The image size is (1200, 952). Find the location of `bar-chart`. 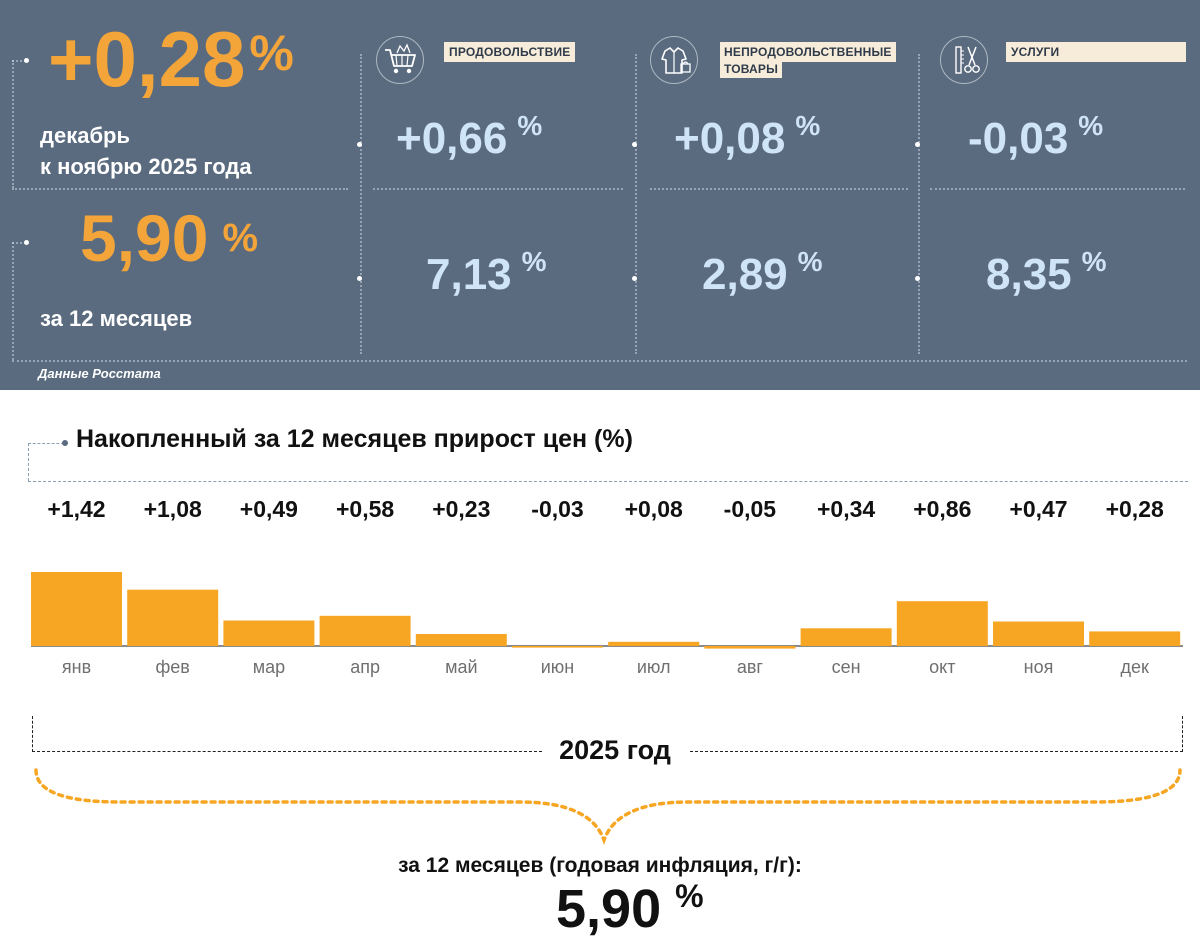

bar-chart is located at coordinates (607, 610).